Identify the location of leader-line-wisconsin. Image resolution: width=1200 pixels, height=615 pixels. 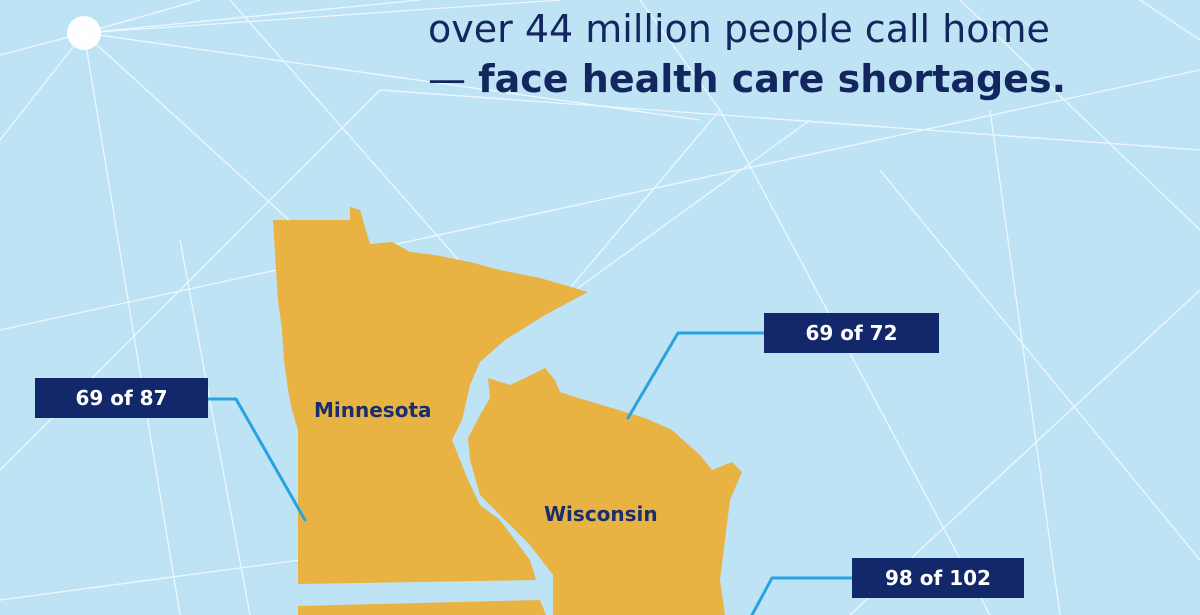
(696, 375).